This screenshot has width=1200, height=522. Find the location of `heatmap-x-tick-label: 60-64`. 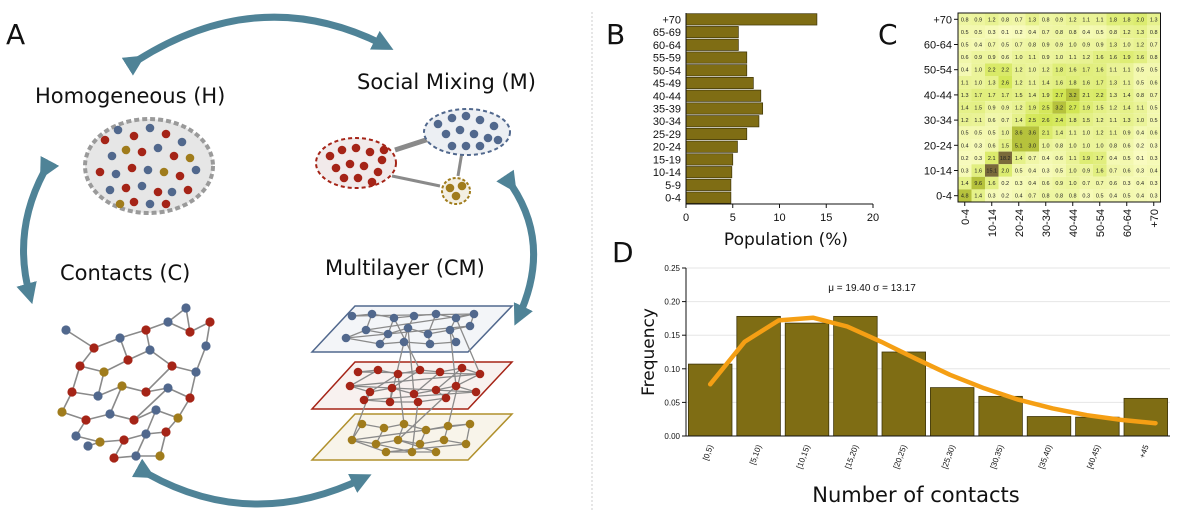

heatmap-x-tick-label: 60-64 is located at coordinates (1128, 223).